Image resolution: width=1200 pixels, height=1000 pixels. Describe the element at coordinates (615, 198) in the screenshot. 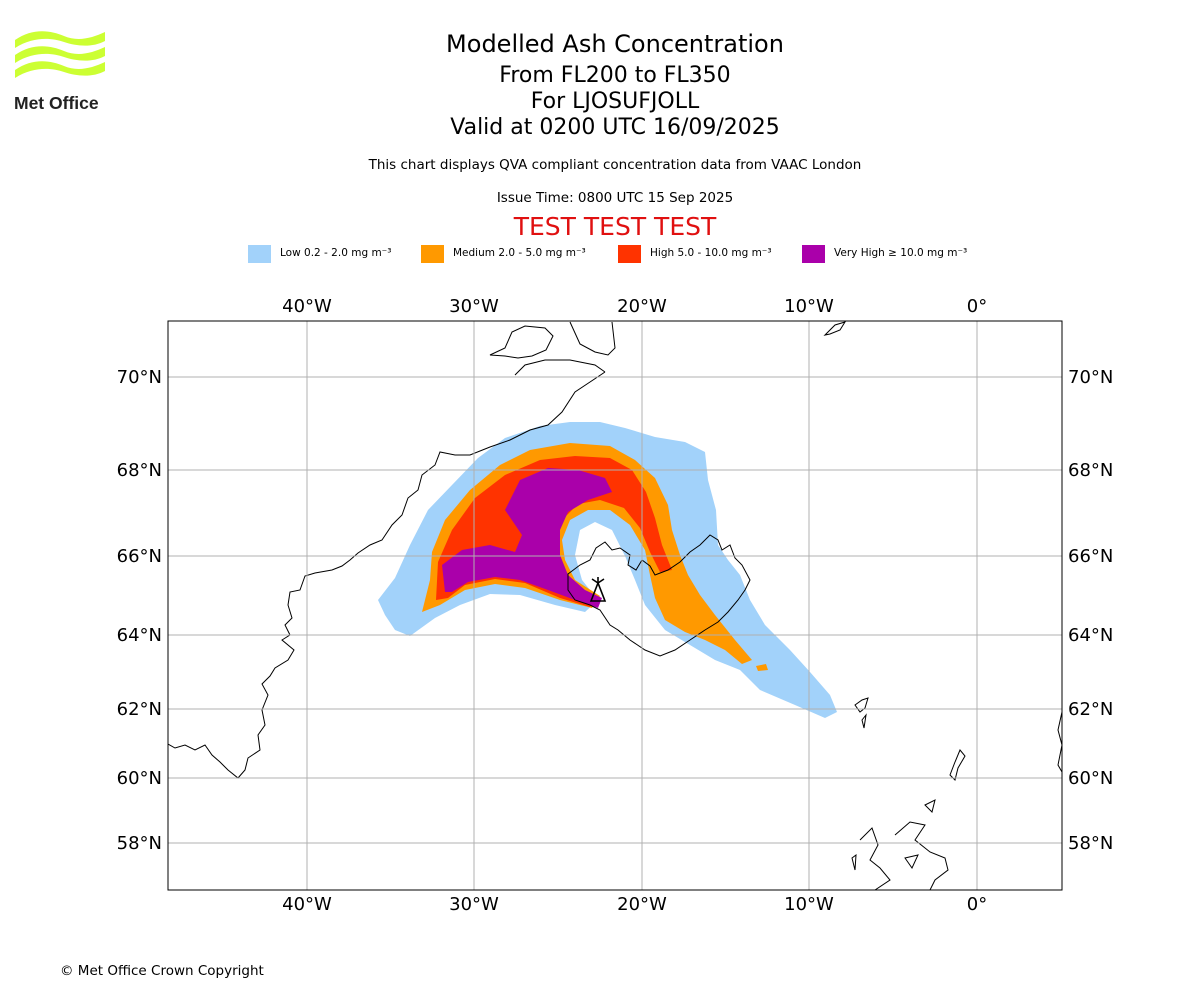

I see `issue-time: Issue Time: 0800 UTC 15 Sep 2025` at that location.